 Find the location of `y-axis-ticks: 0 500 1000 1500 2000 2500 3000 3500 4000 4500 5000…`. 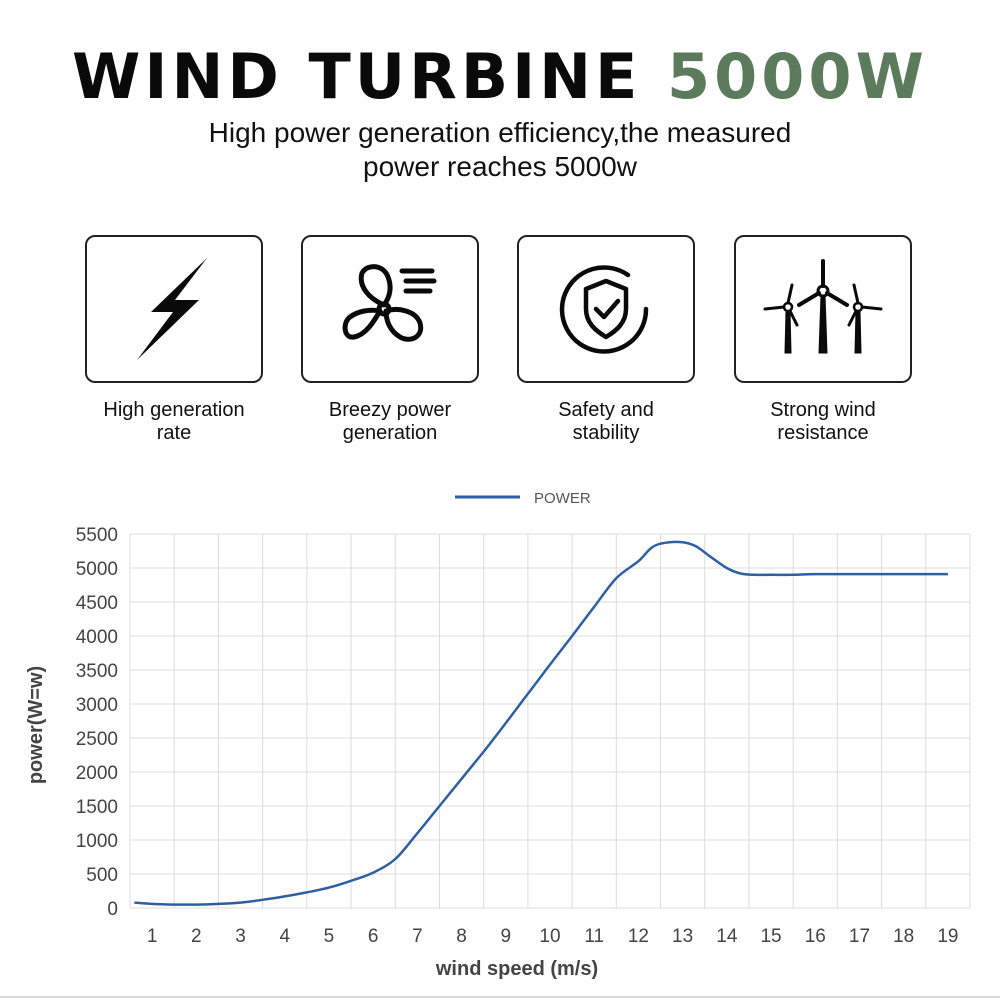

y-axis-ticks: 0 500 1000 1500 2000 2500 3000 3500 4000 4500 5000… is located at coordinates (97, 722).